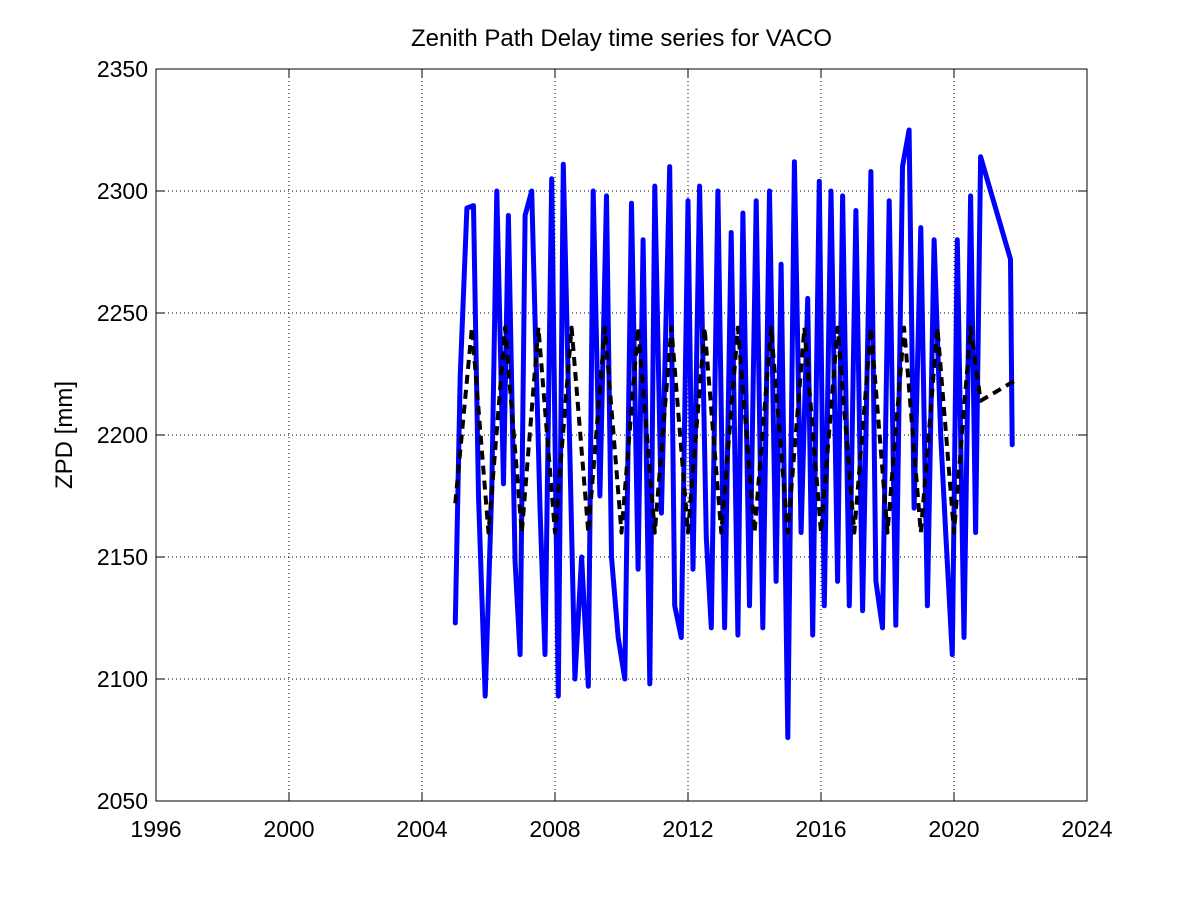 Image resolution: width=1201 pixels, height=901 pixels. Describe the element at coordinates (122, 435) in the screenshot. I see `y-tick-label: 2200` at that location.